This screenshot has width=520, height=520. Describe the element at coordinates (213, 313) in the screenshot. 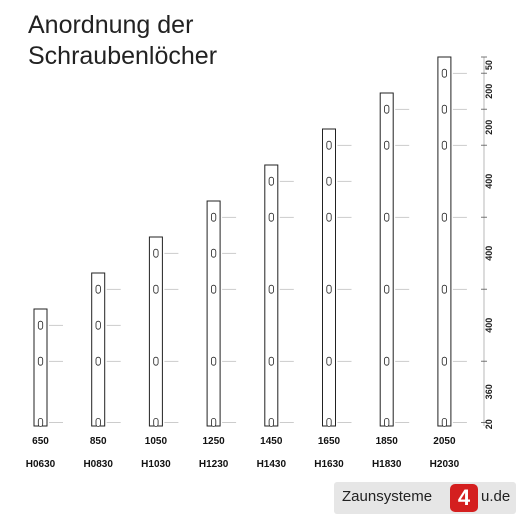

I see `post-H1230` at that location.